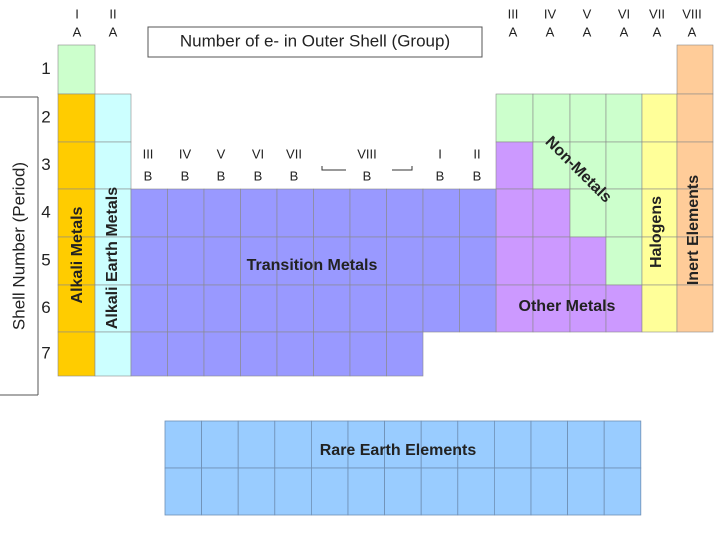 This screenshot has height=540, width=720. What do you see at coordinates (45, 352) in the screenshot?
I see `period-number: 7` at bounding box center [45, 352].